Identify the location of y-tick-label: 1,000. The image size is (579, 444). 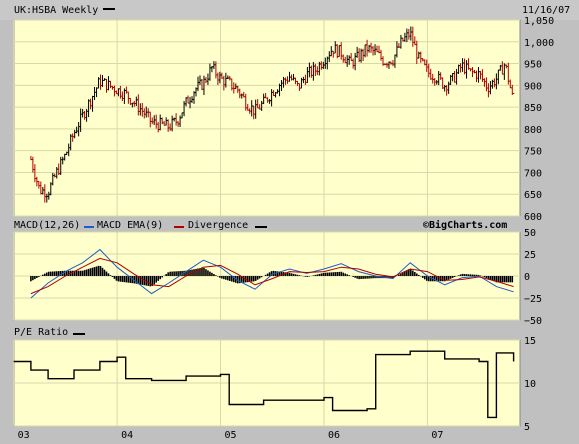
(539, 43).